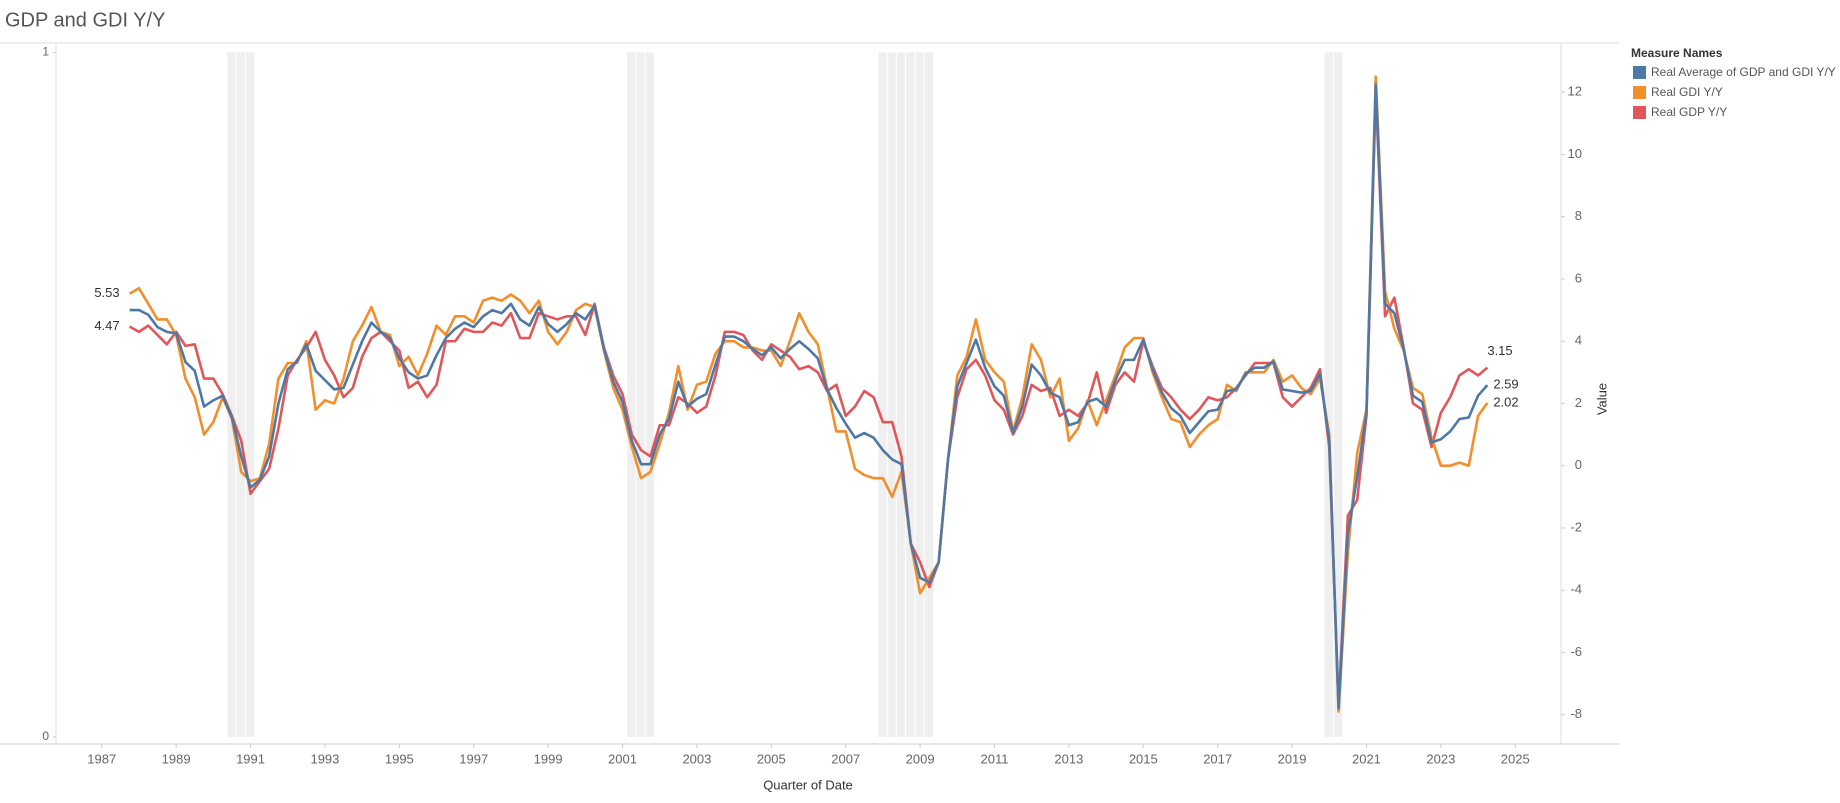 This screenshot has height=803, width=1840. What do you see at coordinates (1576, 713) in the screenshot?
I see `y2-tick-label: -8` at bounding box center [1576, 713].